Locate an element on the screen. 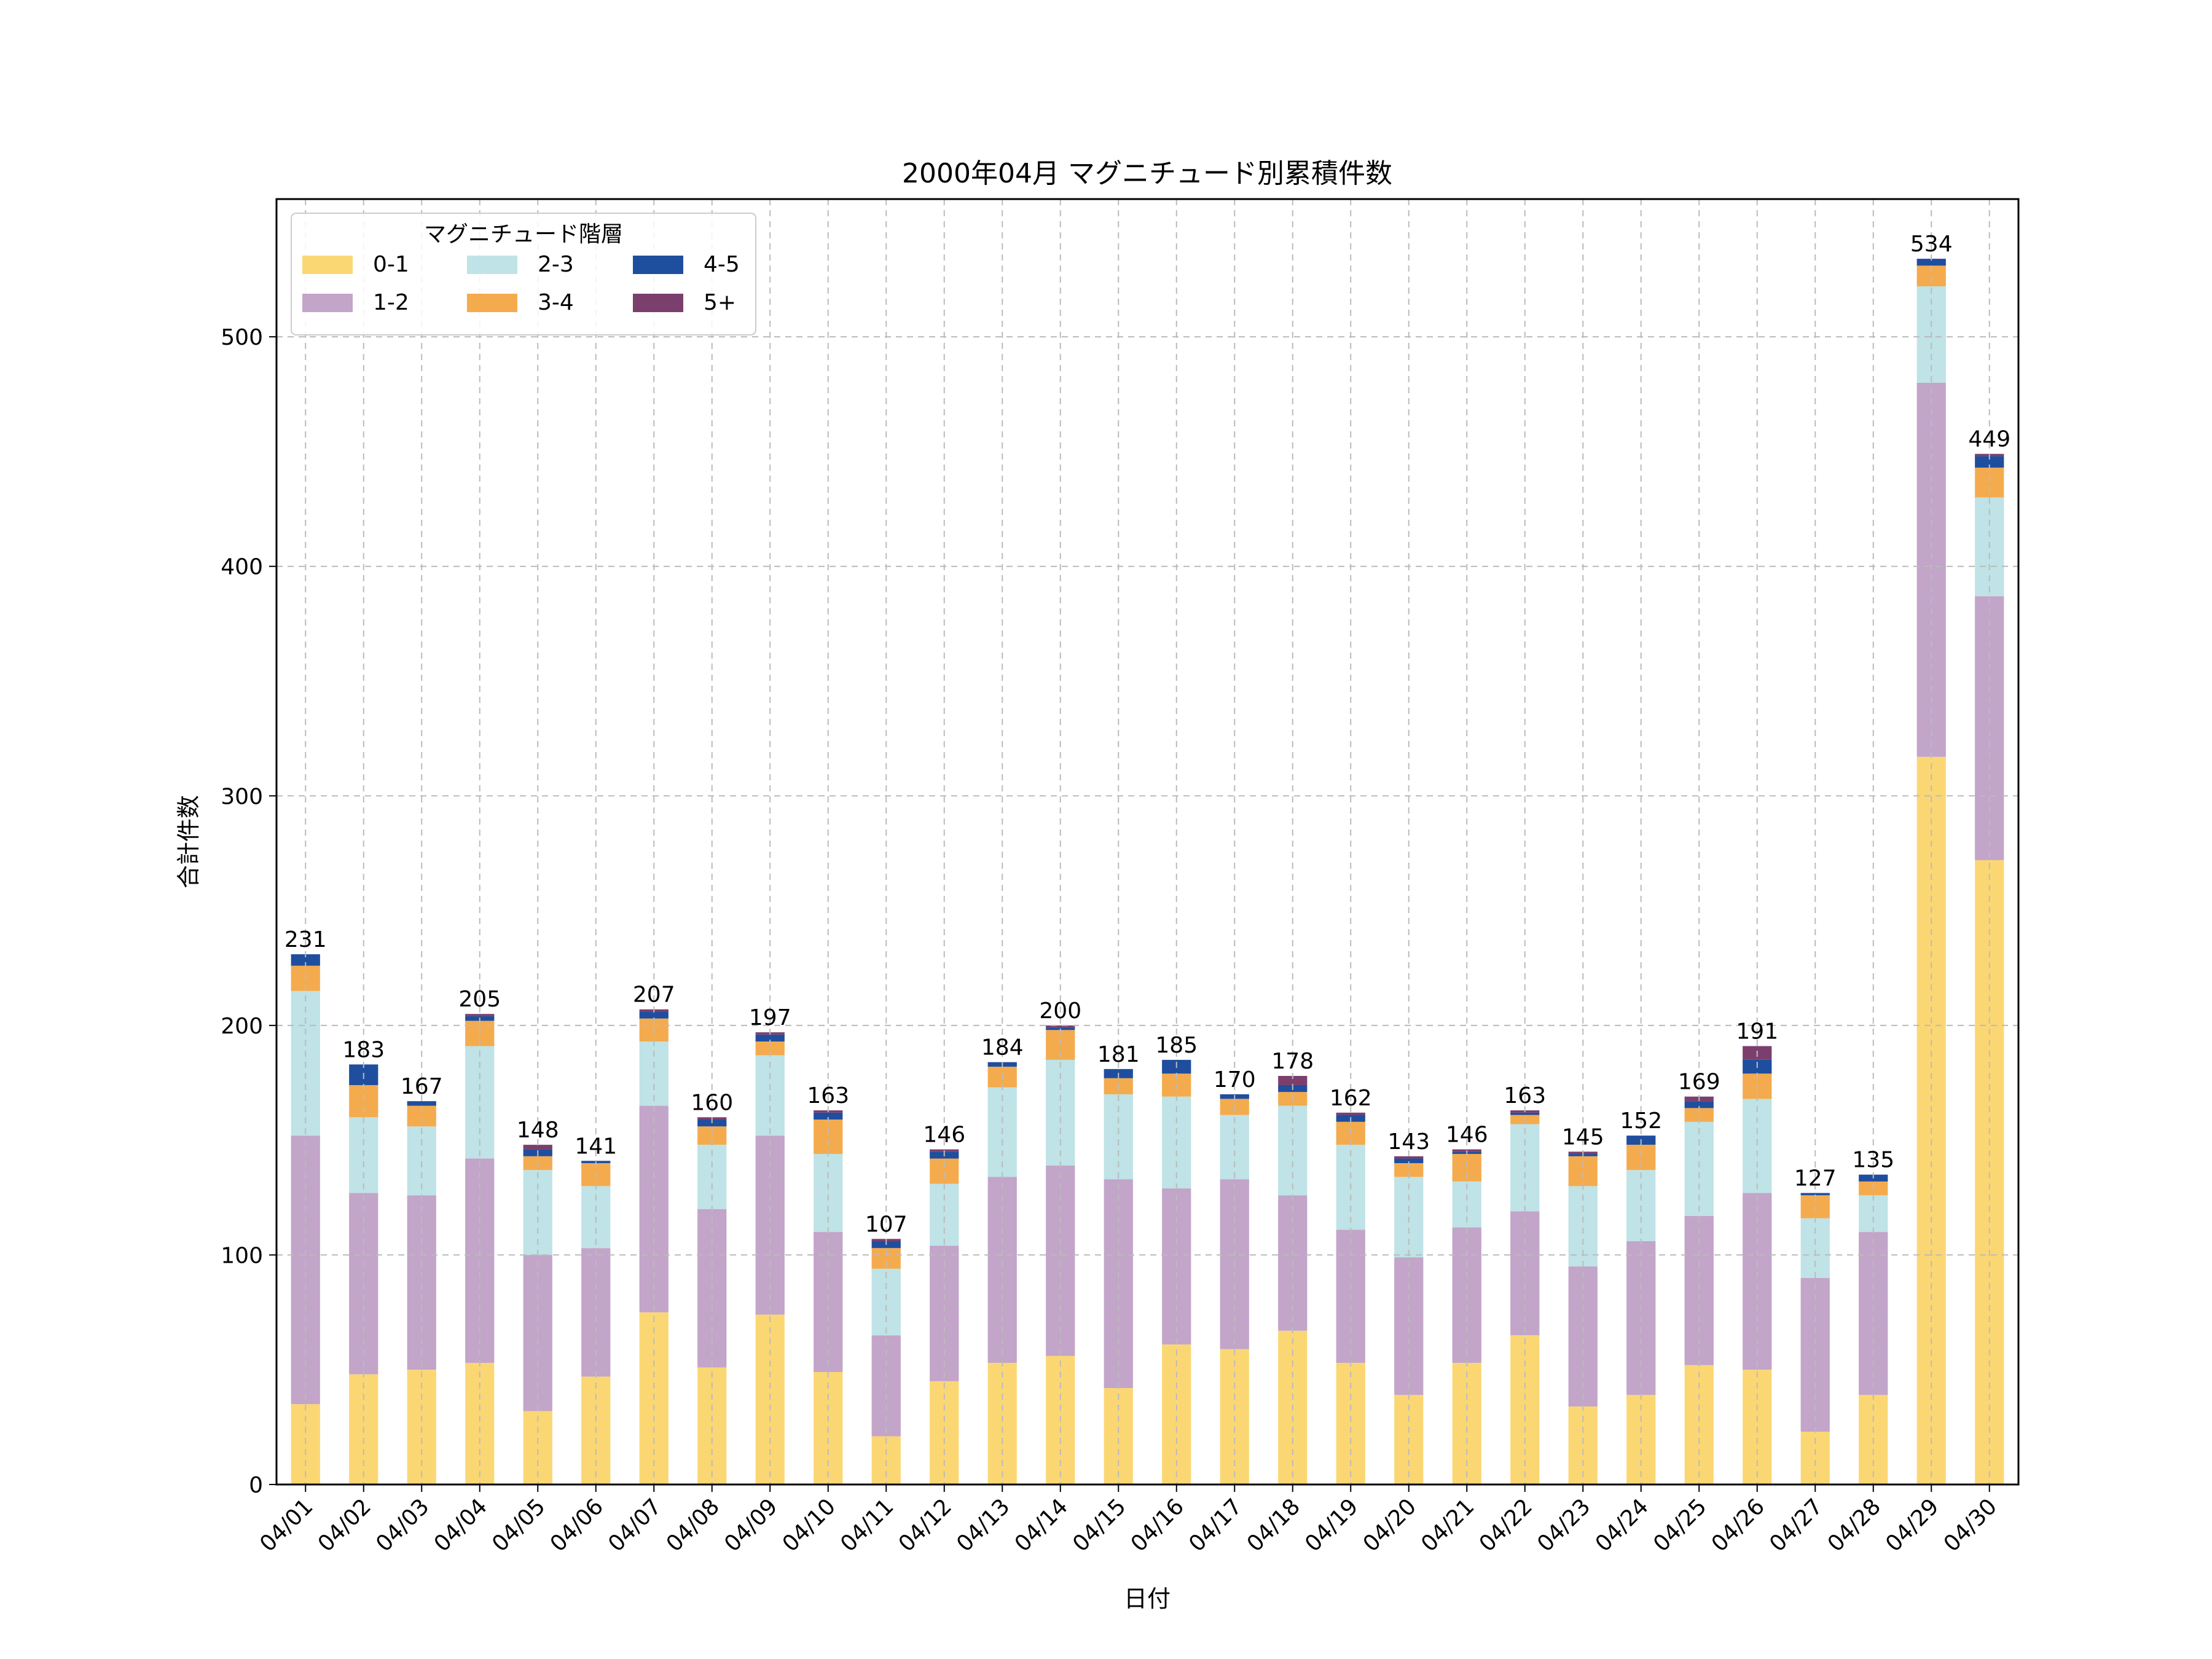 This screenshot has width=2212, height=1659. total-label-04-24: 152 is located at coordinates (1641, 1121).